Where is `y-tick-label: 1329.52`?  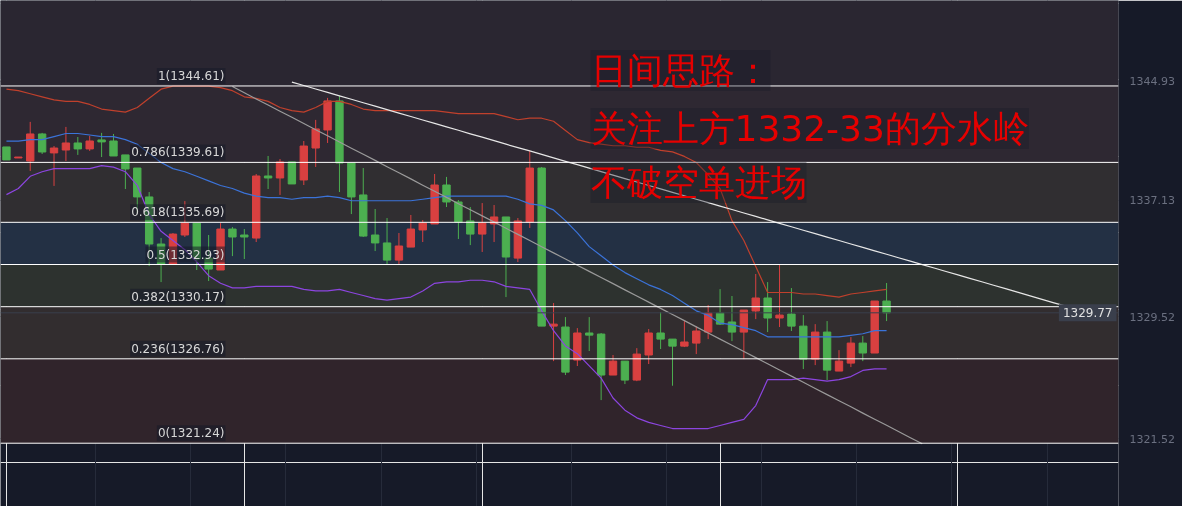 y-tick-label: 1329.52 is located at coordinates (1152, 317).